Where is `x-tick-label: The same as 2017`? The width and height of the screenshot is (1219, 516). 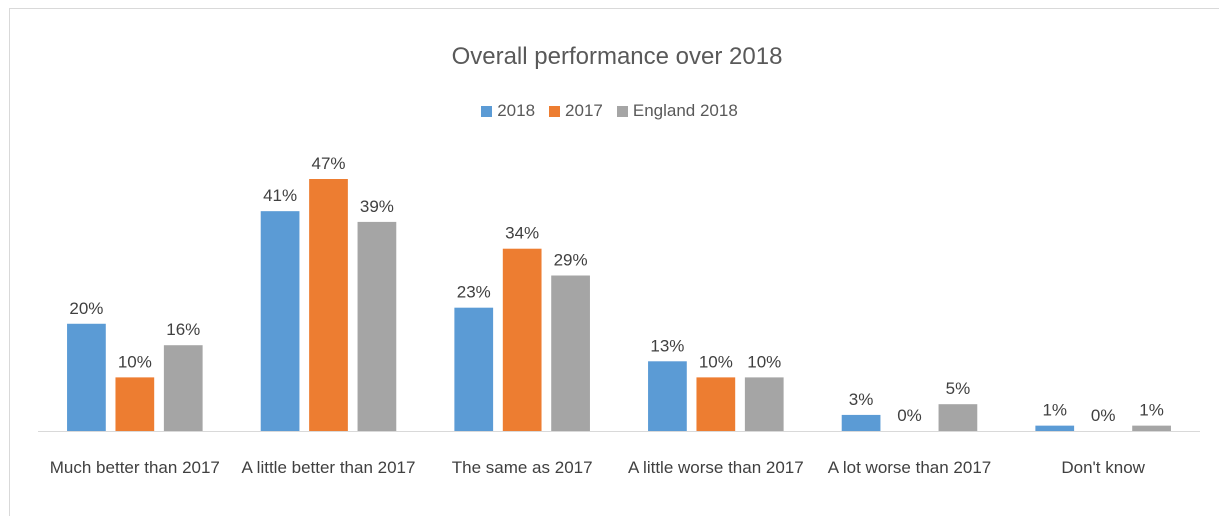
x-tick-label: The same as 2017 is located at coordinates (522, 467).